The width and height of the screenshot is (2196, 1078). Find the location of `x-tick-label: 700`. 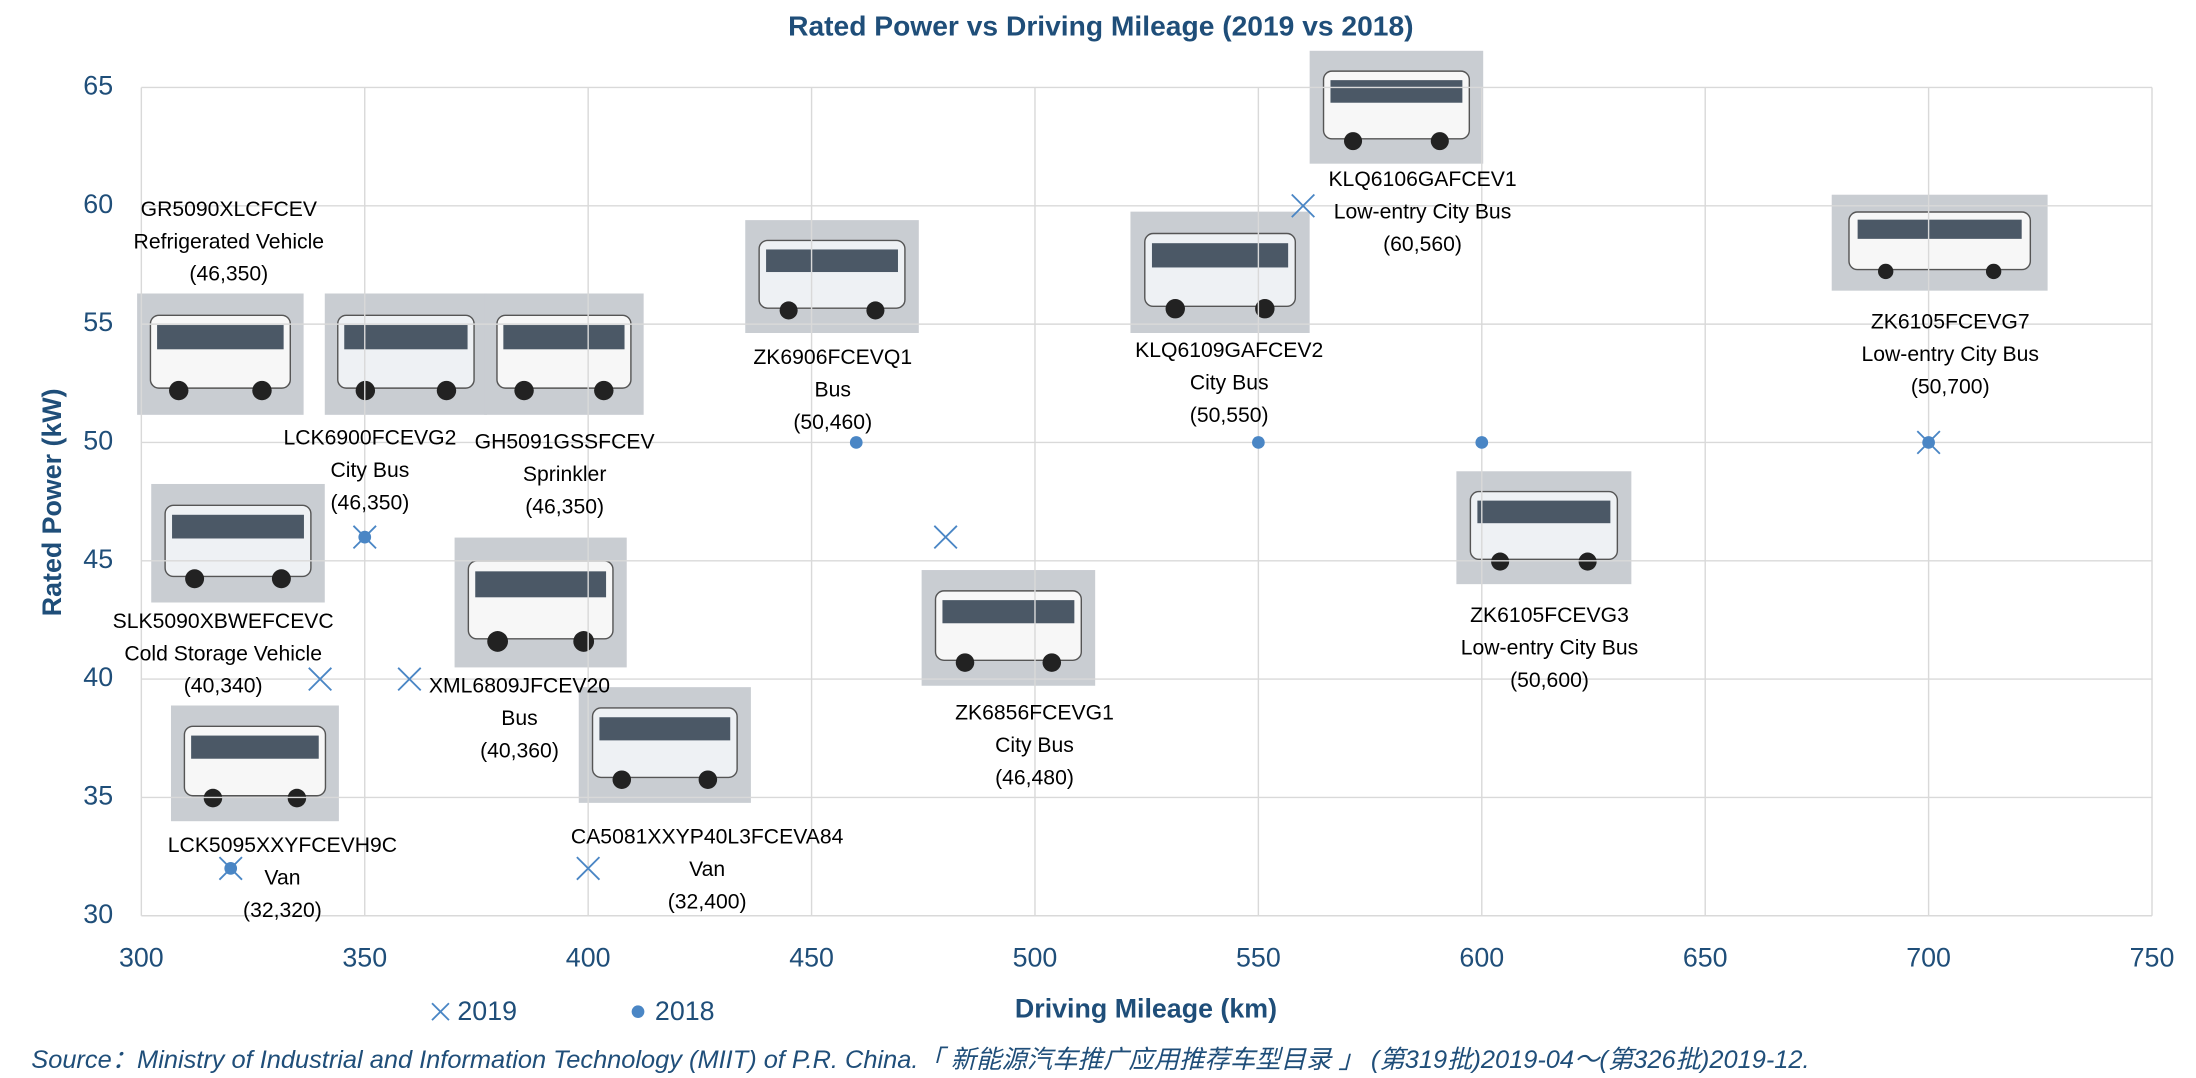

x-tick-label: 700 is located at coordinates (1928, 958).